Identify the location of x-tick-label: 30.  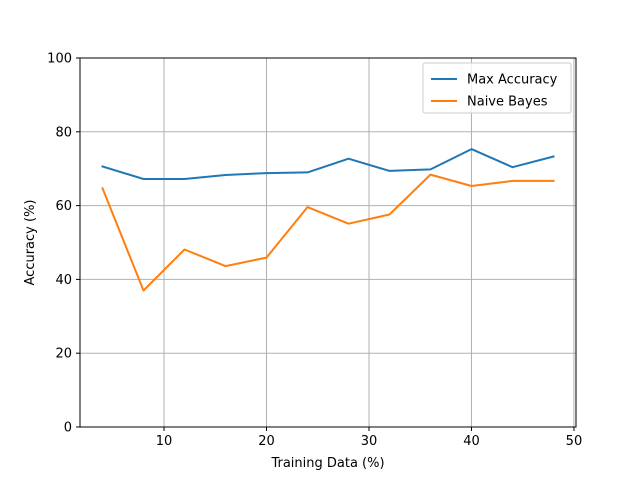
(369, 441).